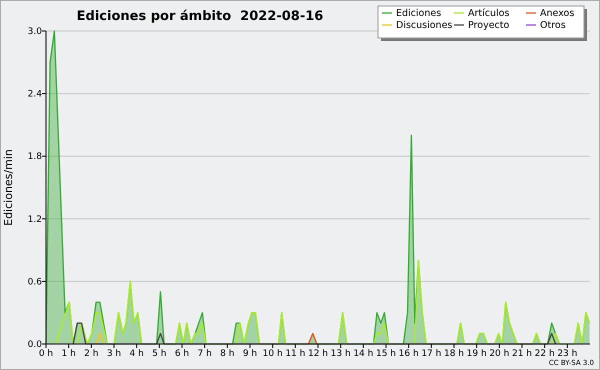 The image size is (600, 370). Describe the element at coordinates (182, 354) in the screenshot. I see `x-tick-label: 6 h` at that location.